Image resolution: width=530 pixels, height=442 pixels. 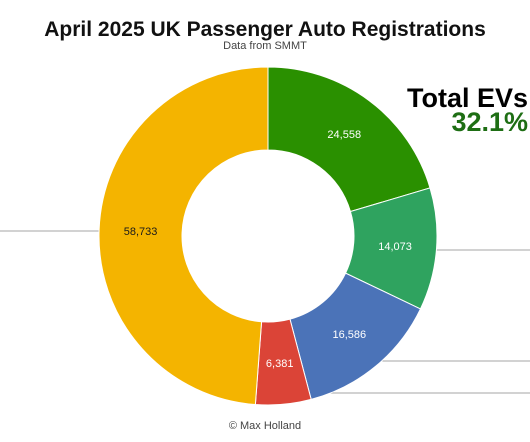 What do you see at coordinates (344, 135) in the screenshot?
I see `slice-value-label: 24,558` at bounding box center [344, 135].